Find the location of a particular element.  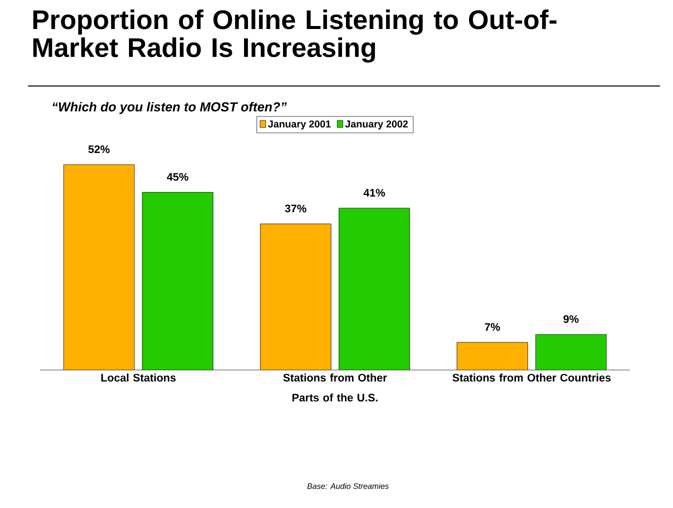

data-label: 52% is located at coordinates (99, 149).